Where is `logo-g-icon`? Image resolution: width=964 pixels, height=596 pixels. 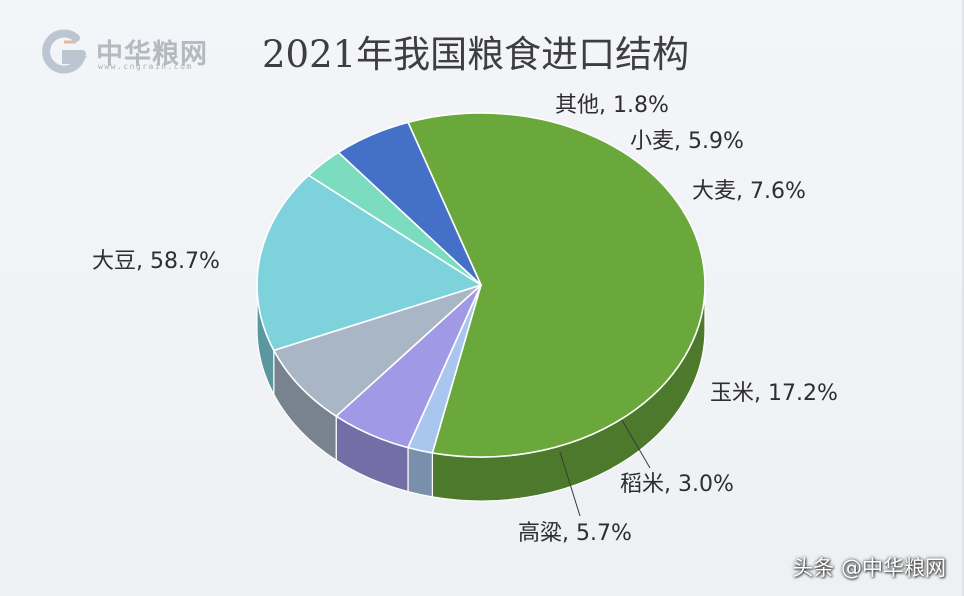 logo-g-icon is located at coordinates (64, 51).